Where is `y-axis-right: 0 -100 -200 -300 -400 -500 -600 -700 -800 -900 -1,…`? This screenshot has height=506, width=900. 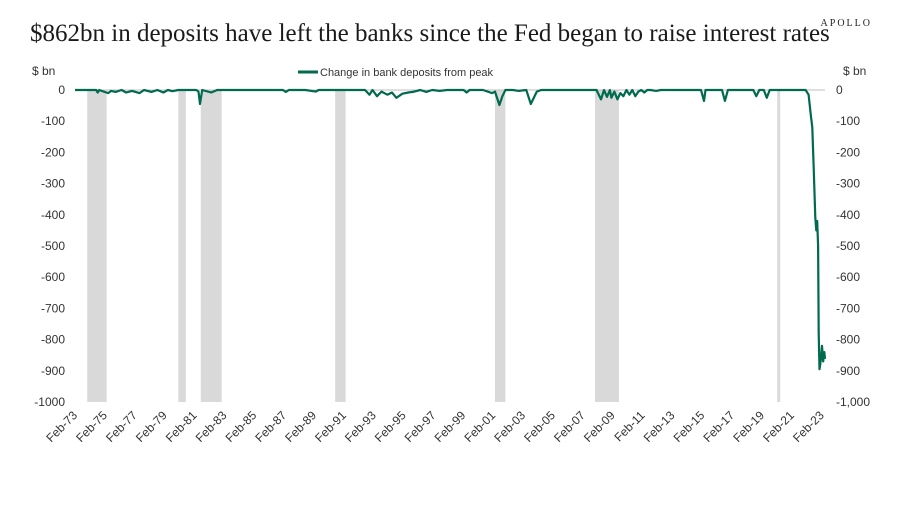 y-axis-right: 0 -100 -200 -300 -400 -500 -600 -700 -800 -900 -1,… is located at coordinates (853, 246).